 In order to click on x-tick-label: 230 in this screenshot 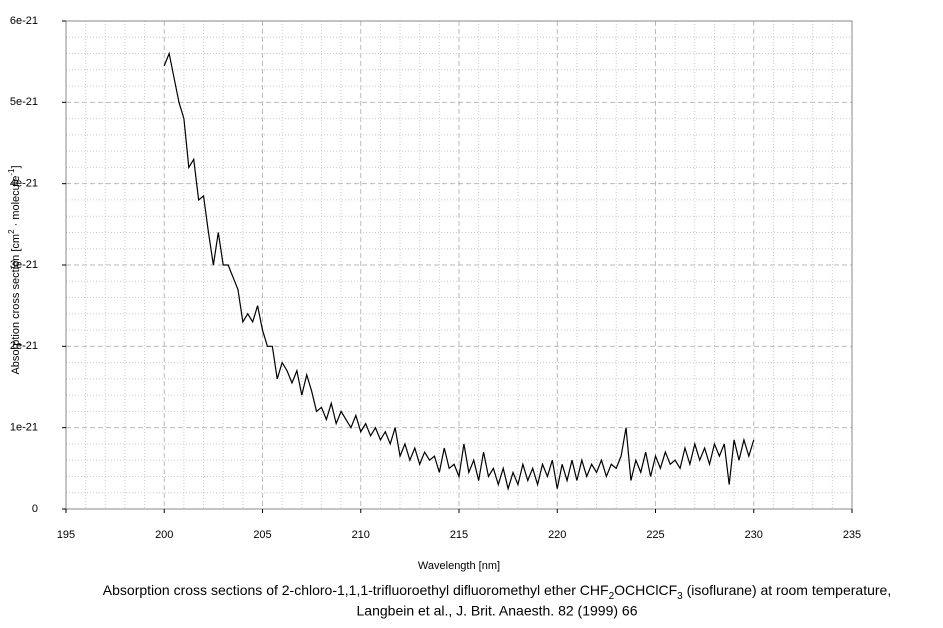, I will do `click(754, 535)`.